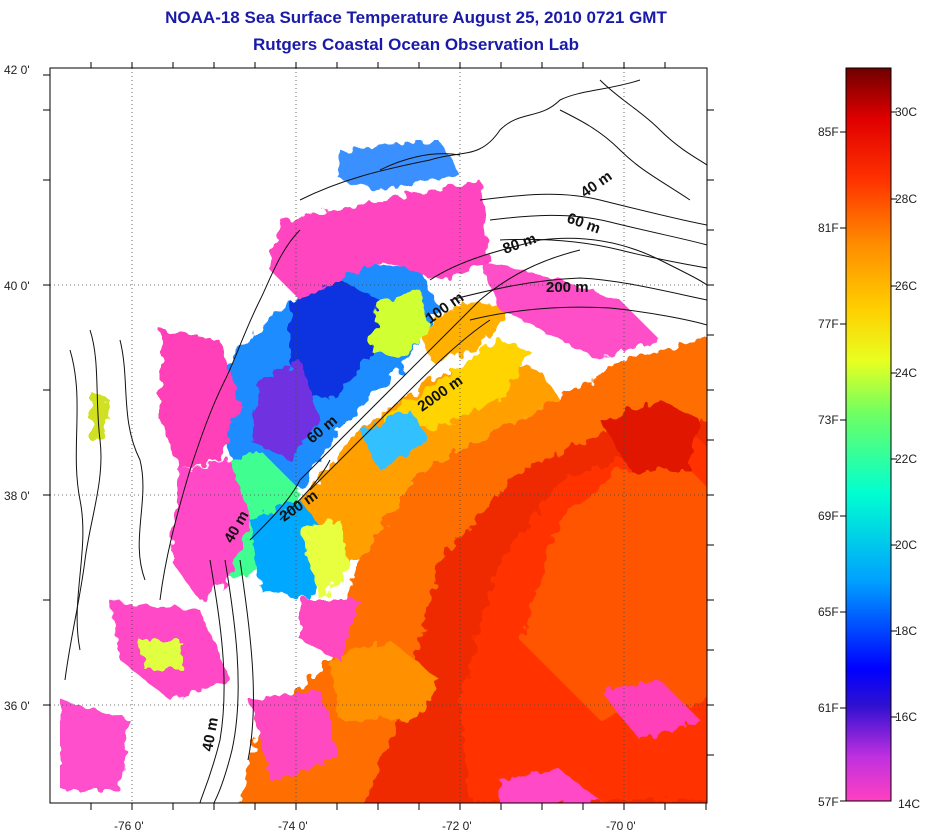 The image size is (928, 832). Describe the element at coordinates (17, 70) in the screenshot. I see `lat-tick-label: 42 0'` at that location.